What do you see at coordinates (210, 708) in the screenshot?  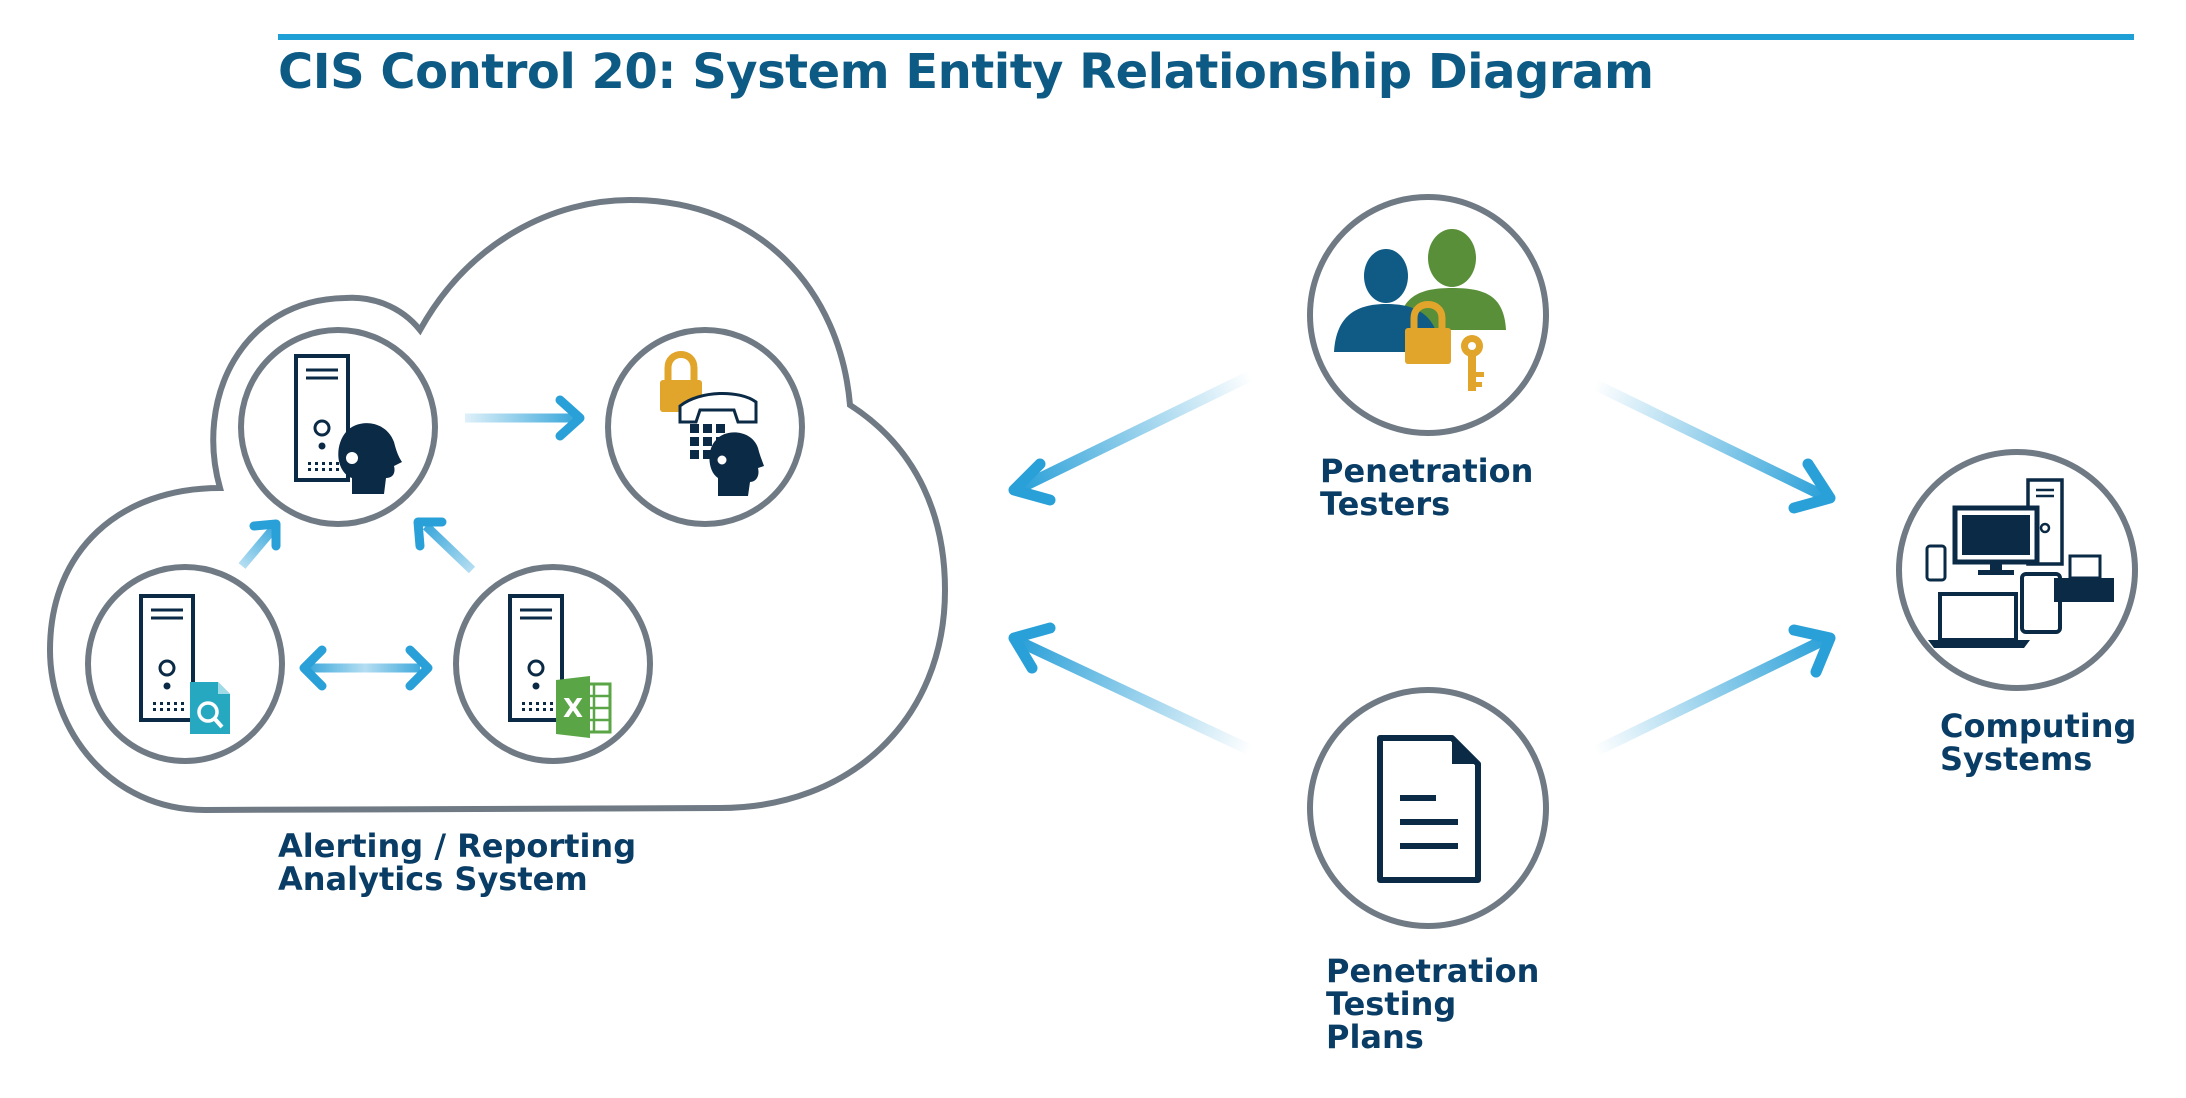 I see `search-document-icon` at bounding box center [210, 708].